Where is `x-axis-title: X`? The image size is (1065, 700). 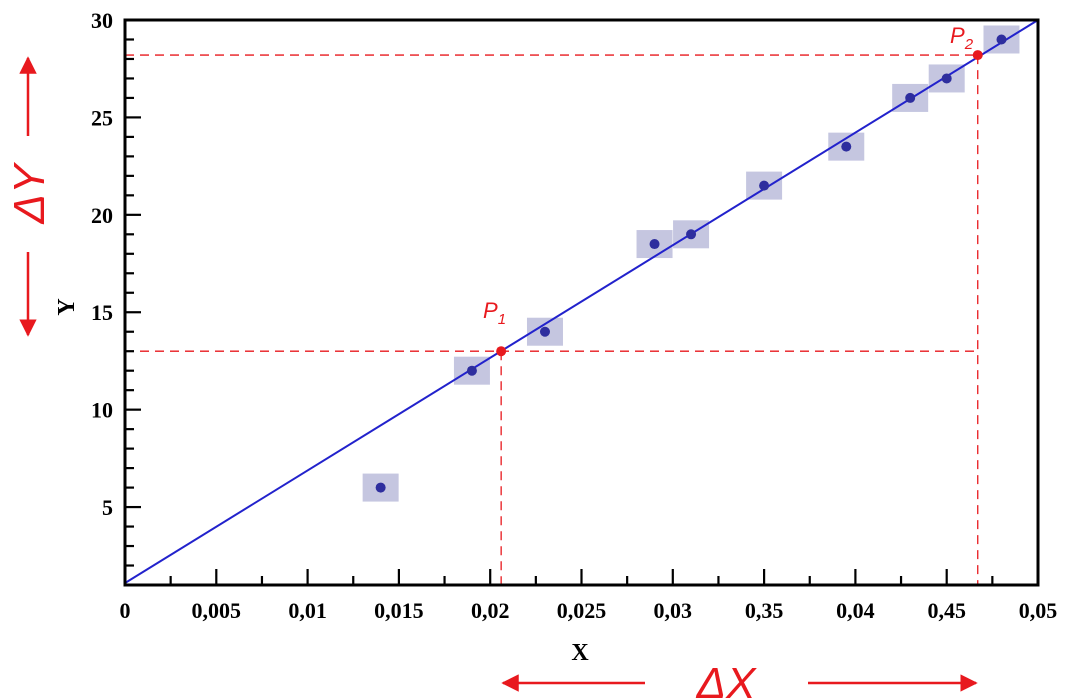
x-axis-title: X is located at coordinates (580, 653).